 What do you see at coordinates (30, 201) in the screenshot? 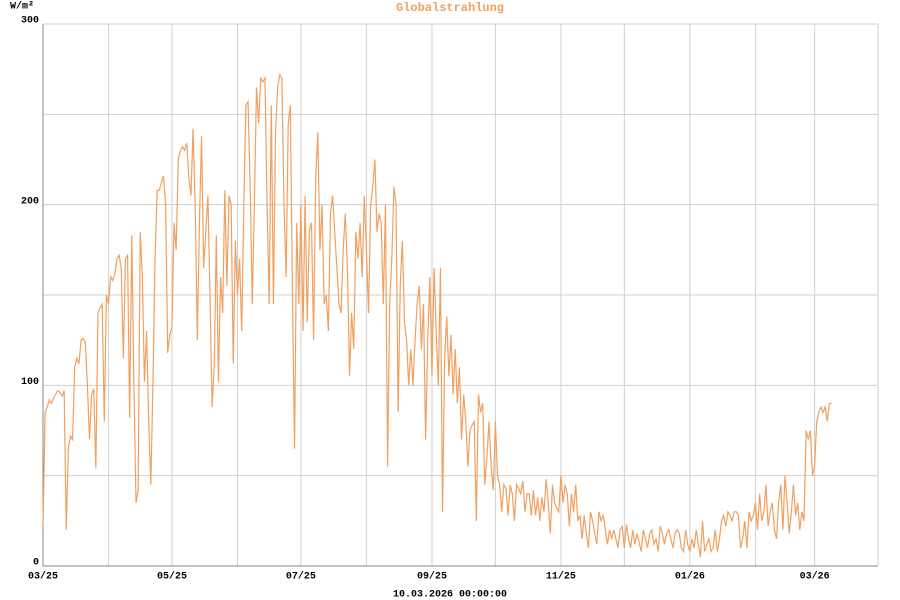
I see `y-tick-label: 200` at bounding box center [30, 201].